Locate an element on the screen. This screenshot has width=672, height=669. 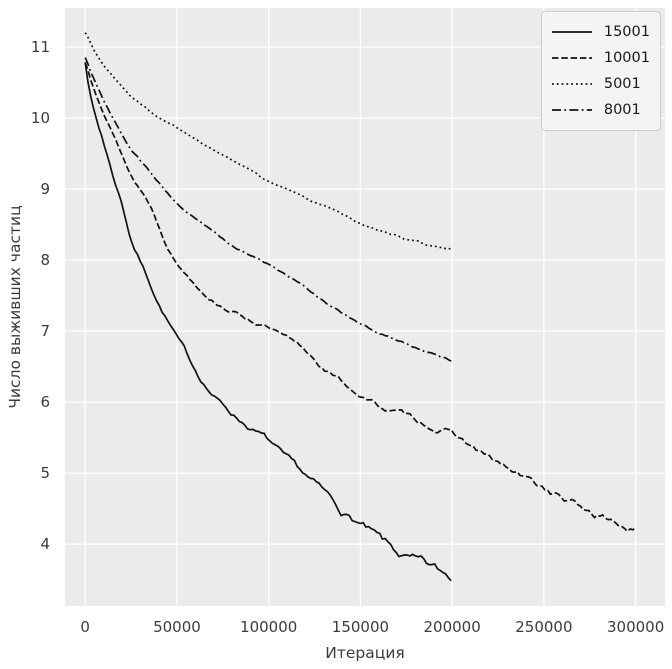
x-tick-label: 250000 is located at coordinates (544, 627).